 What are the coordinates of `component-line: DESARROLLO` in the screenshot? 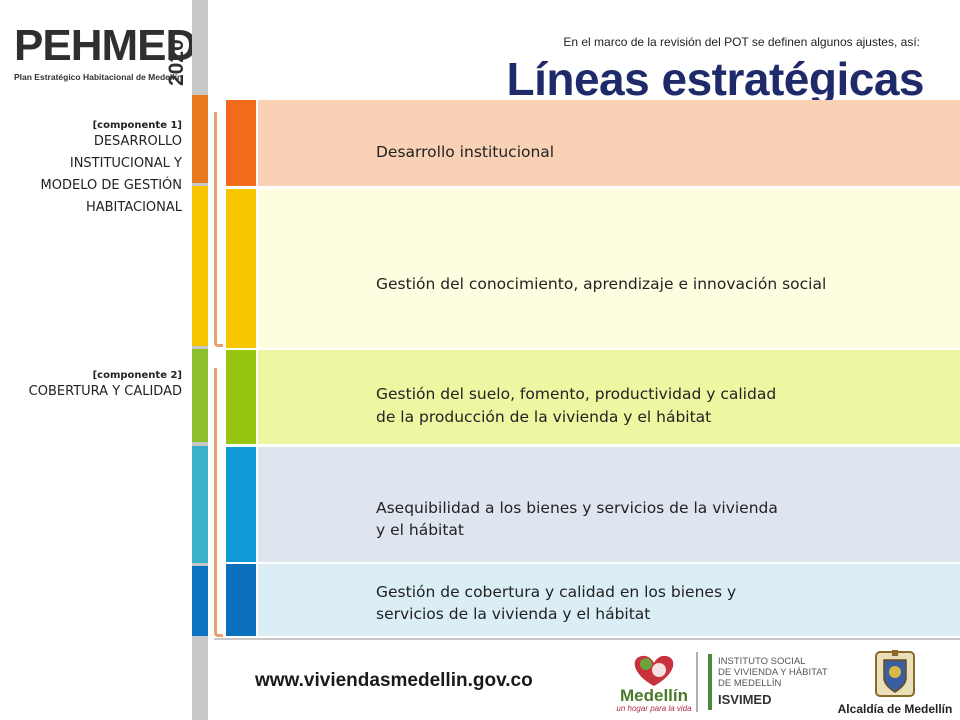 It's located at (137, 141).